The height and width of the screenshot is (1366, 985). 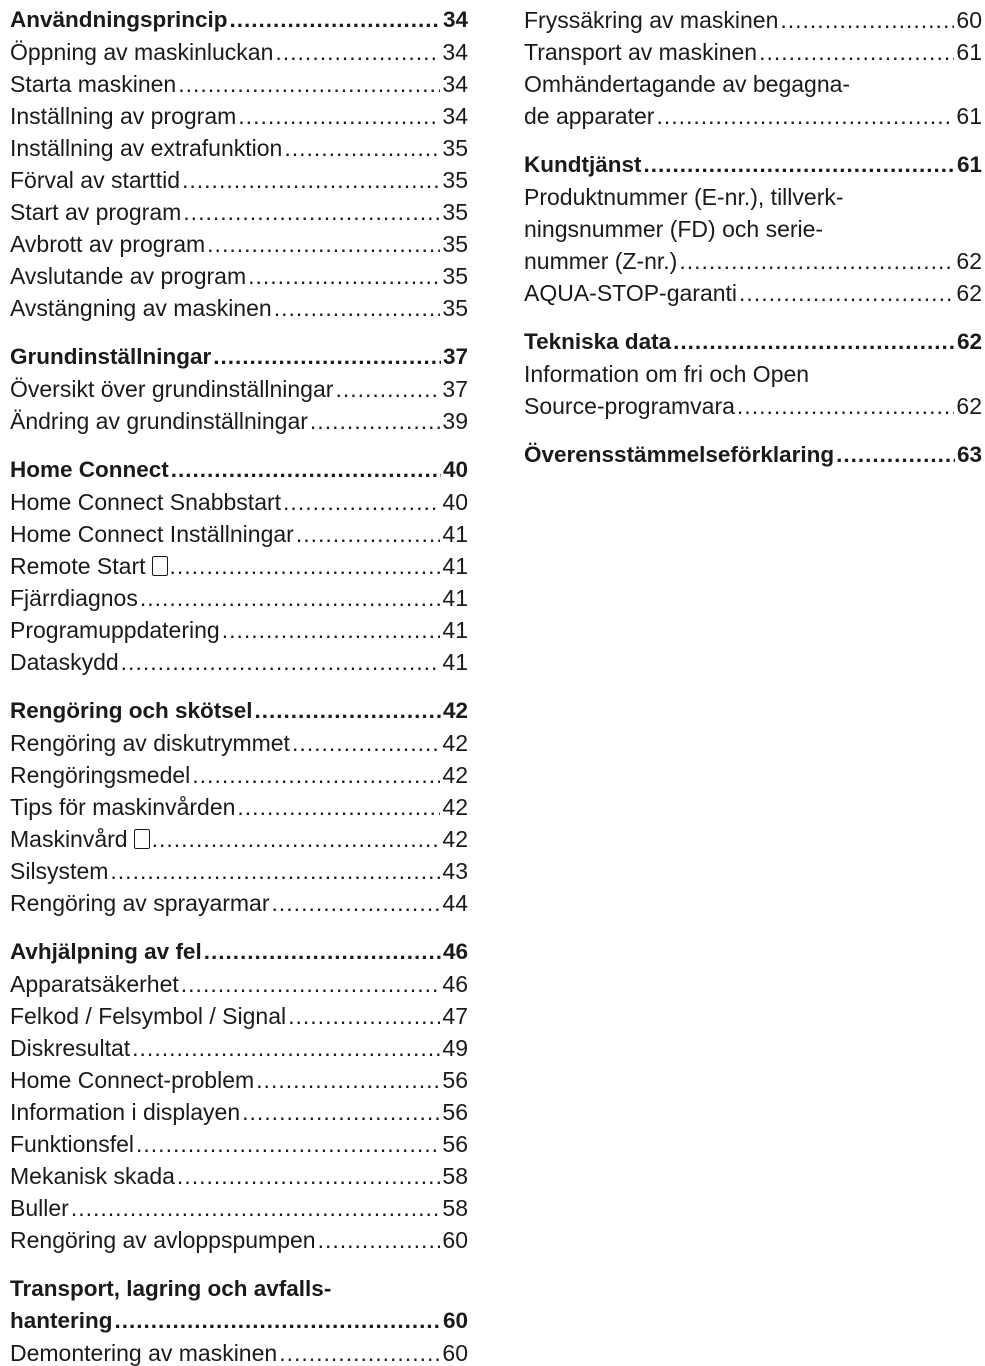 I want to click on line: Mekanisk skada 58, so click(x=239, y=1176).